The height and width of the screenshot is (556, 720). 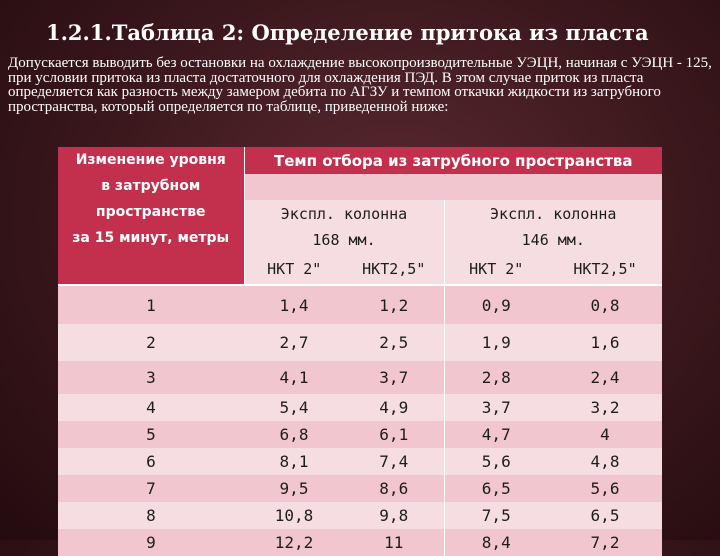 I want to click on value-cell: 11, so click(x=394, y=542).